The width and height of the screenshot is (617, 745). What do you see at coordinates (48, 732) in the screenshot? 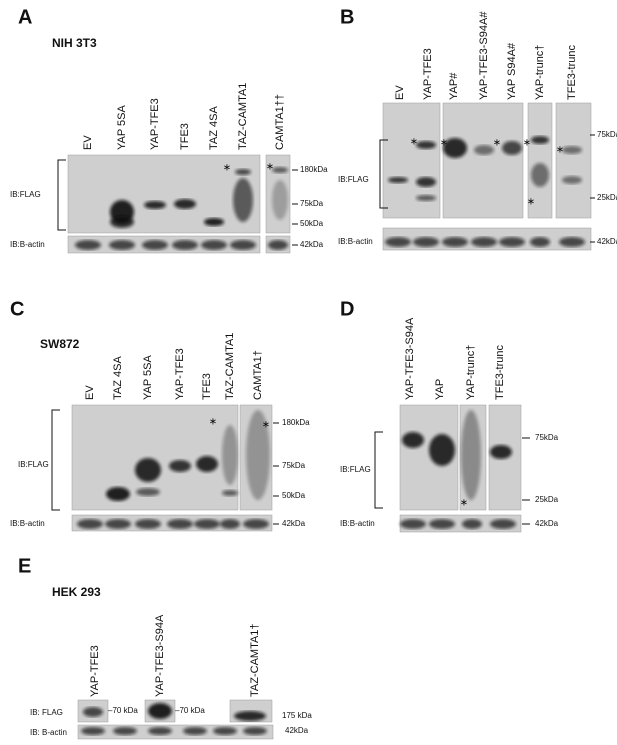
I see `actin-label: IB: B-actin` at bounding box center [48, 732].